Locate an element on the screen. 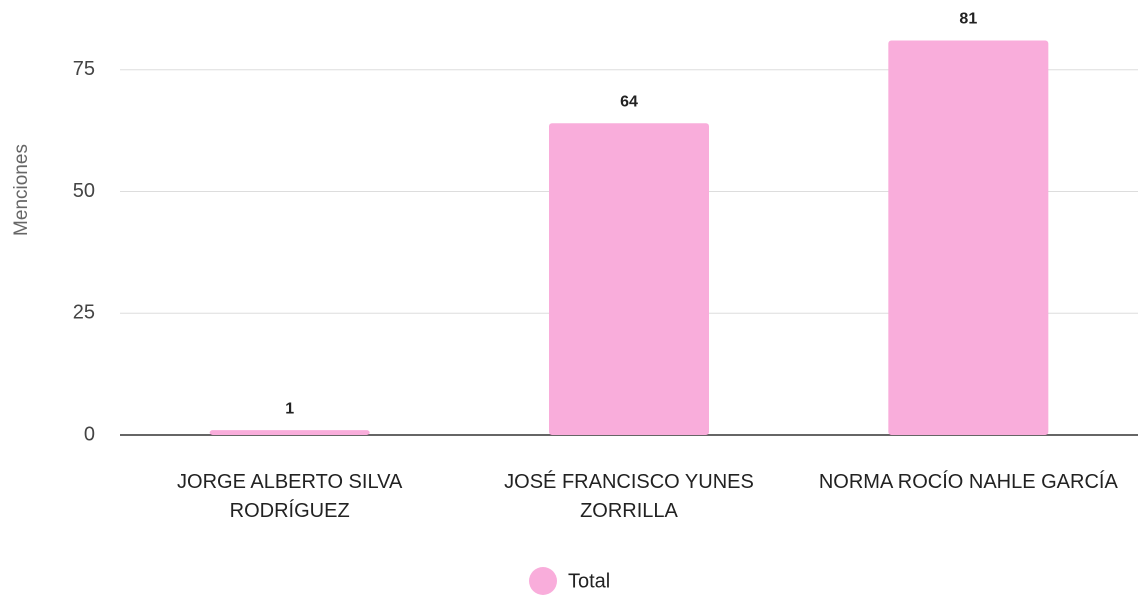 The height and width of the screenshot is (595, 1138). y-axis-label: Menciones is located at coordinates (21, 190).